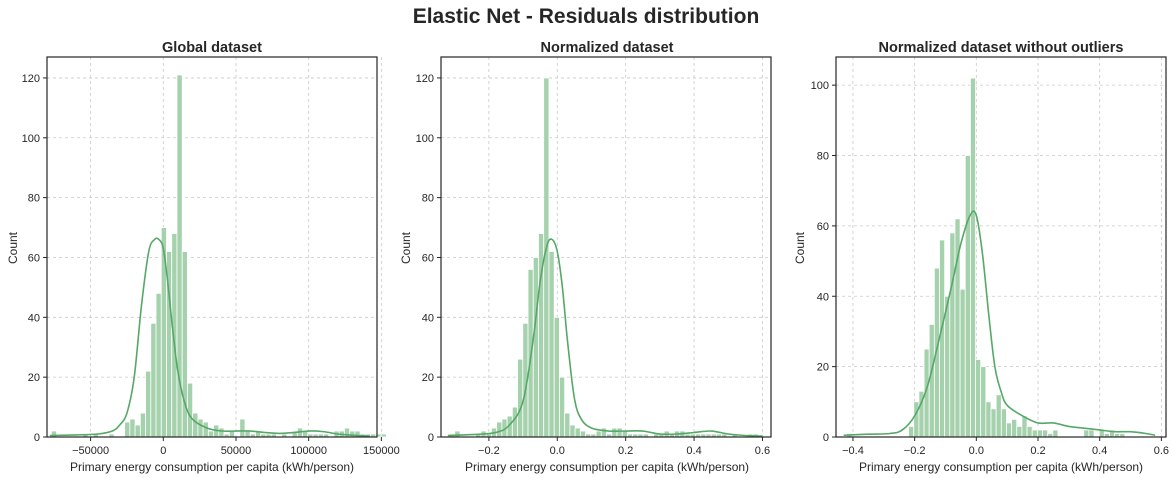 This screenshot has width=1172, height=478. What do you see at coordinates (693, 451) in the screenshot?
I see `x-tick-label: 0.4` at bounding box center [693, 451].